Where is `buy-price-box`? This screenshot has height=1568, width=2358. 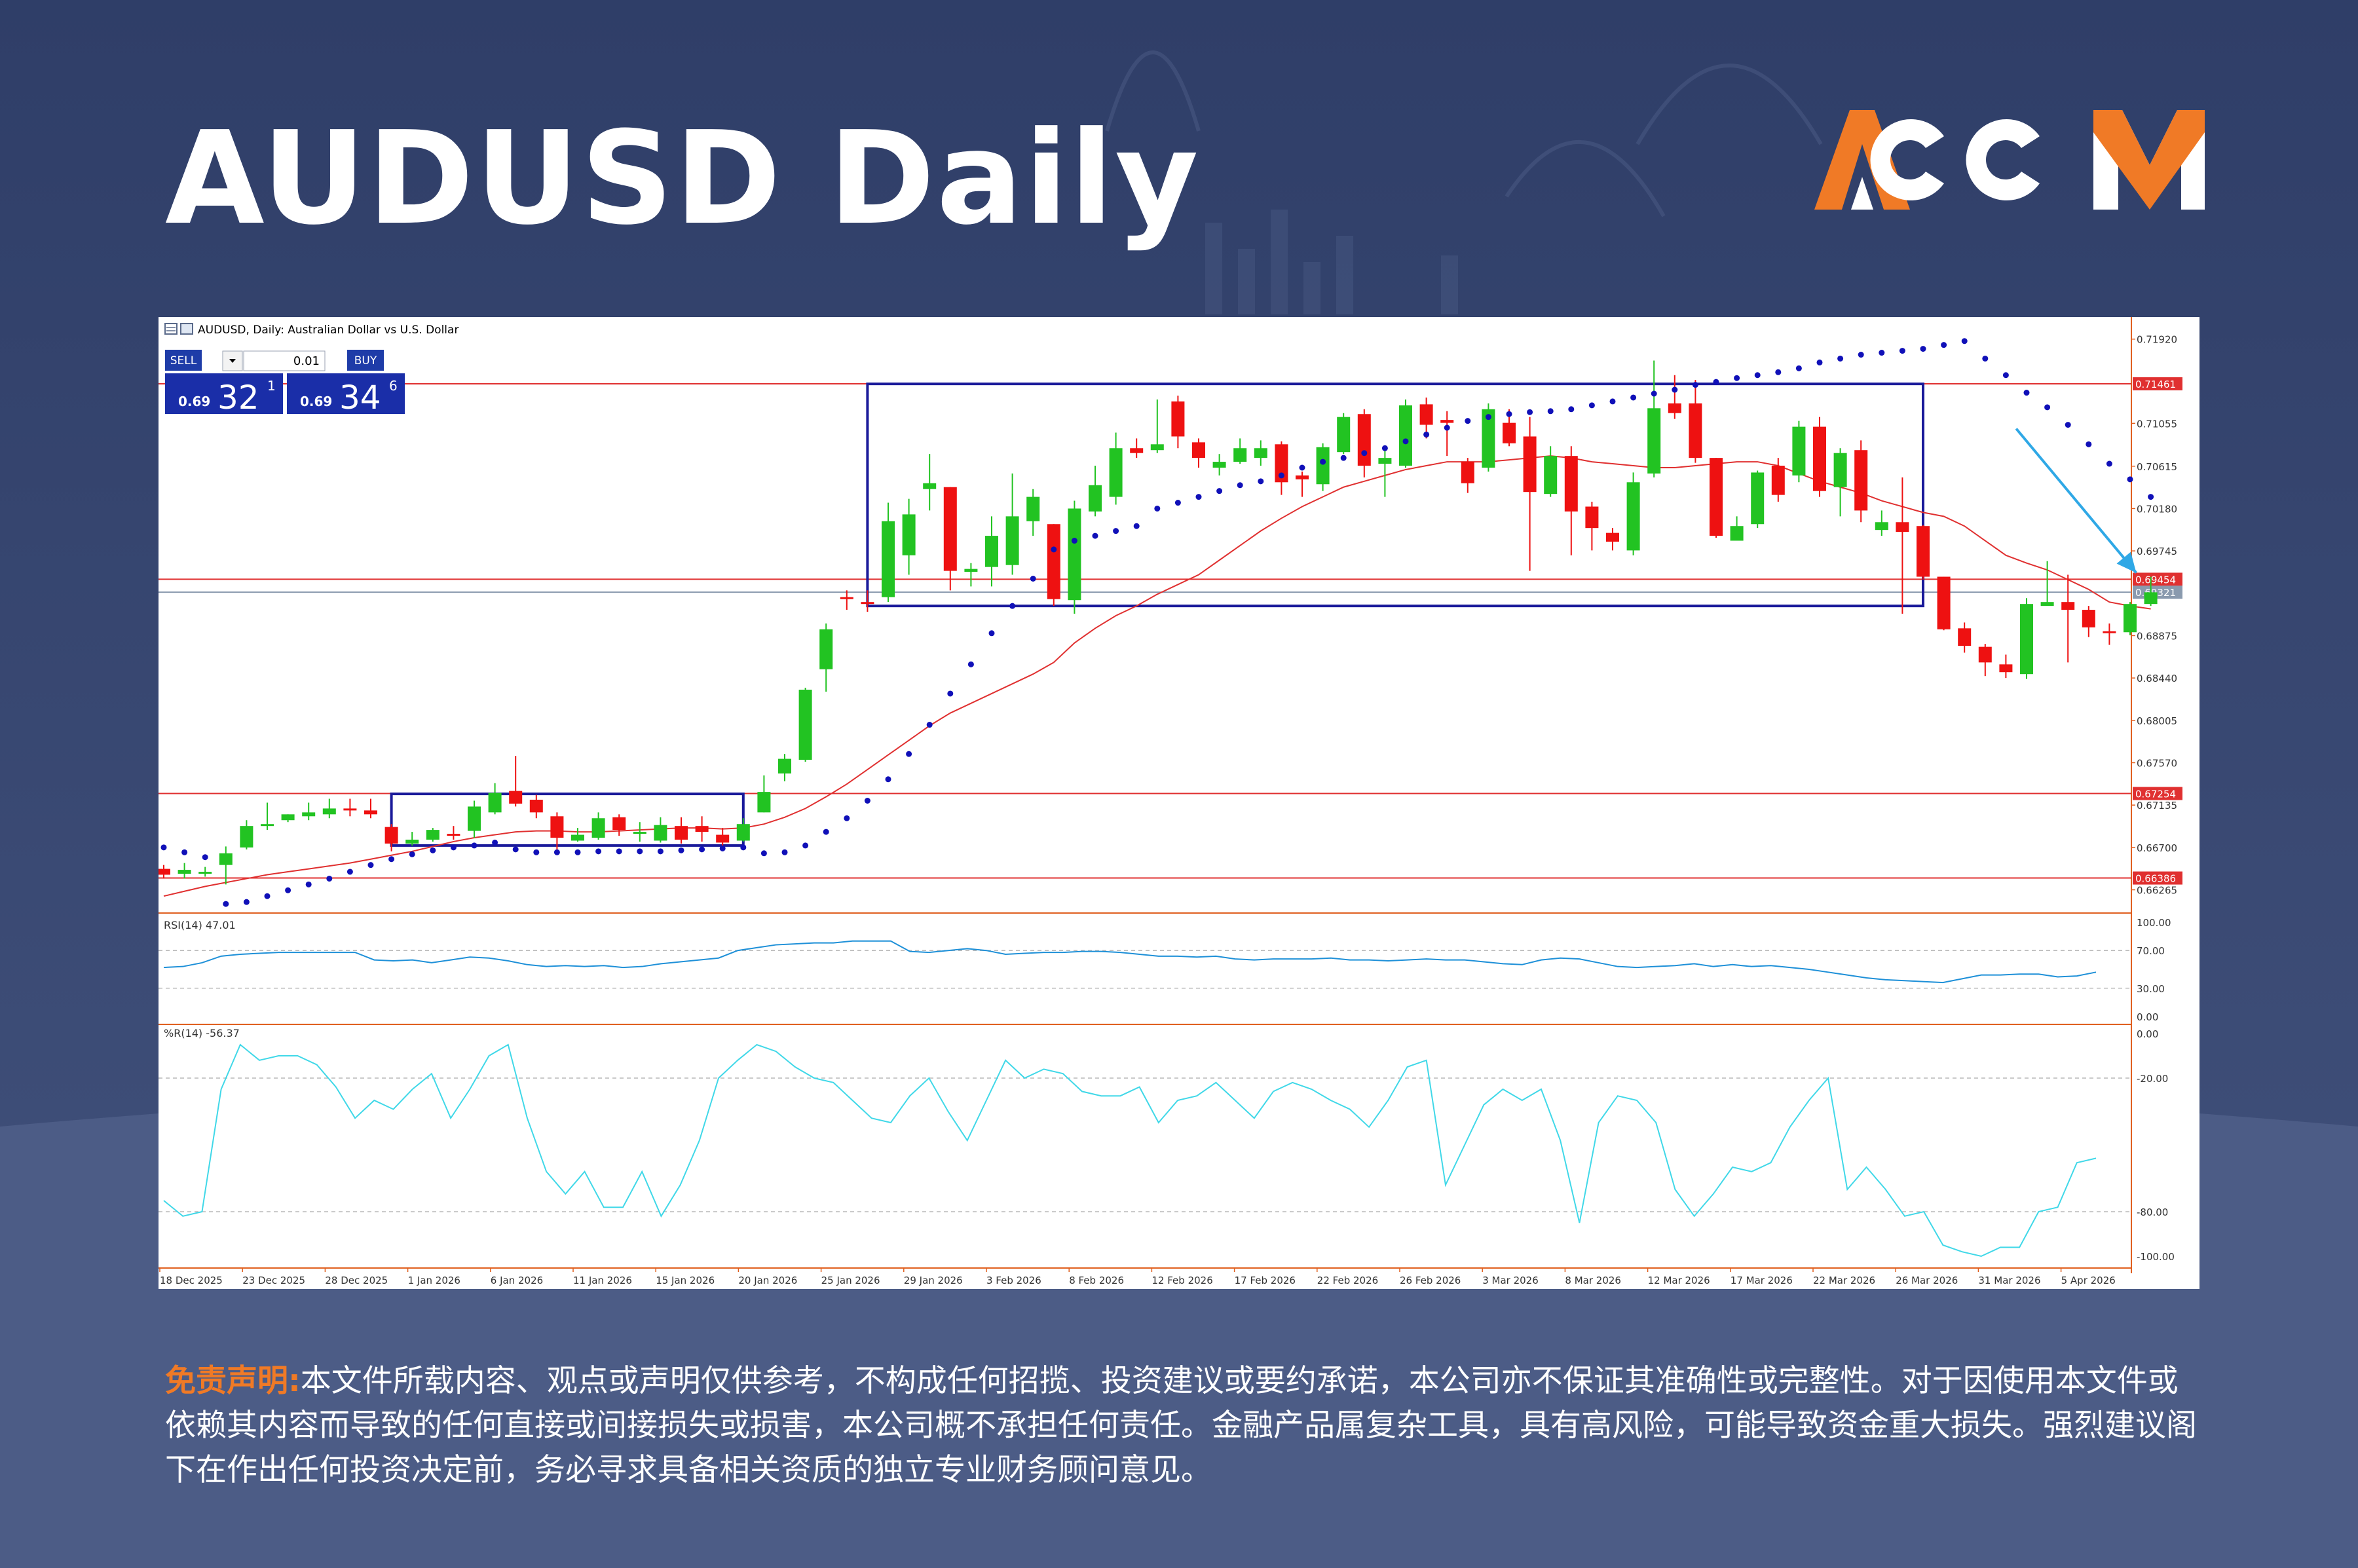
buy-price-box is located at coordinates (346, 393).